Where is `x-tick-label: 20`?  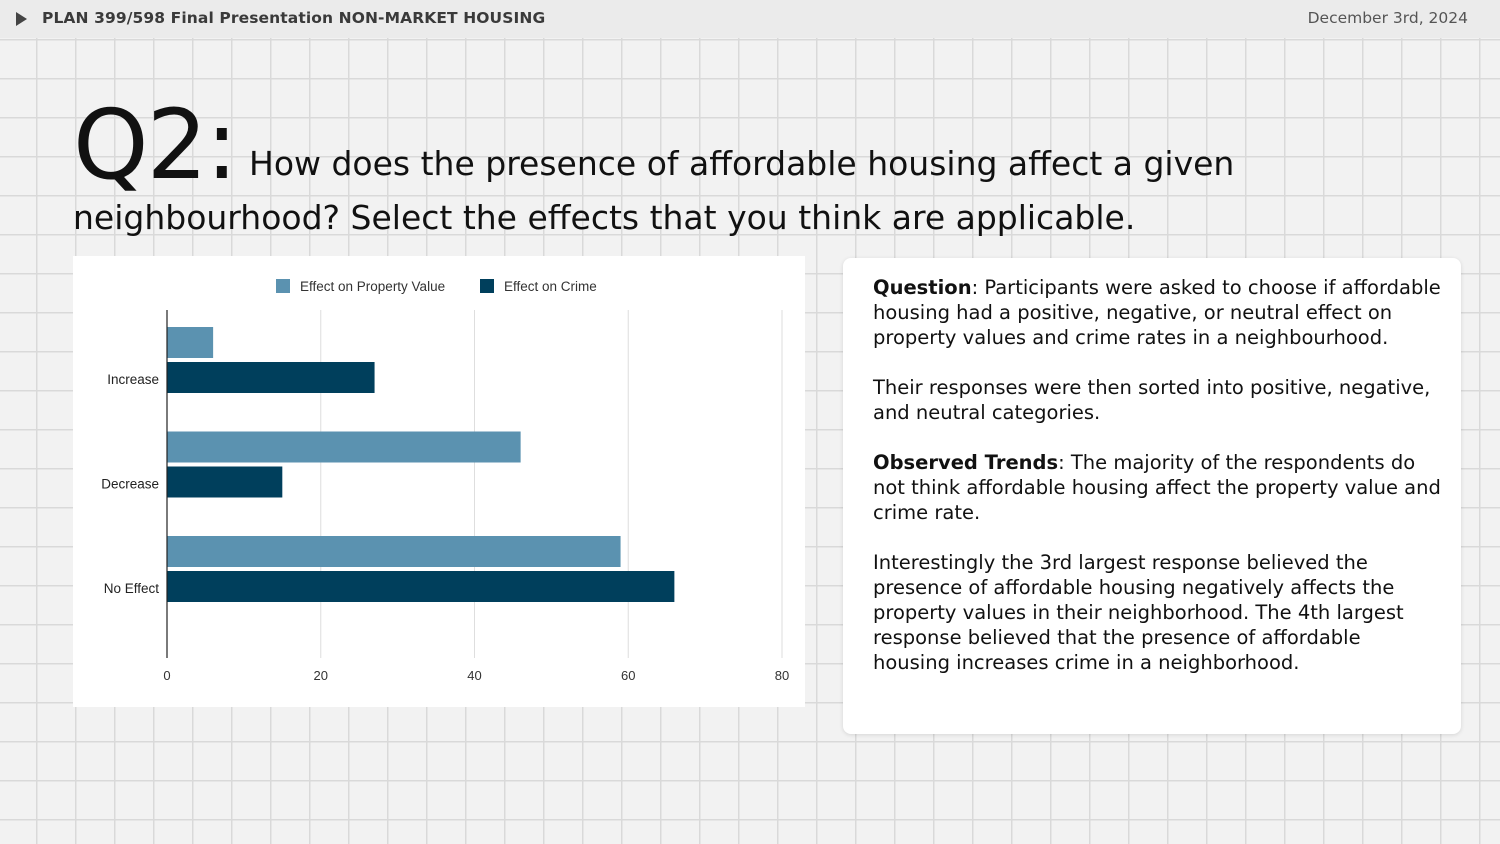 x-tick-label: 20 is located at coordinates (321, 675).